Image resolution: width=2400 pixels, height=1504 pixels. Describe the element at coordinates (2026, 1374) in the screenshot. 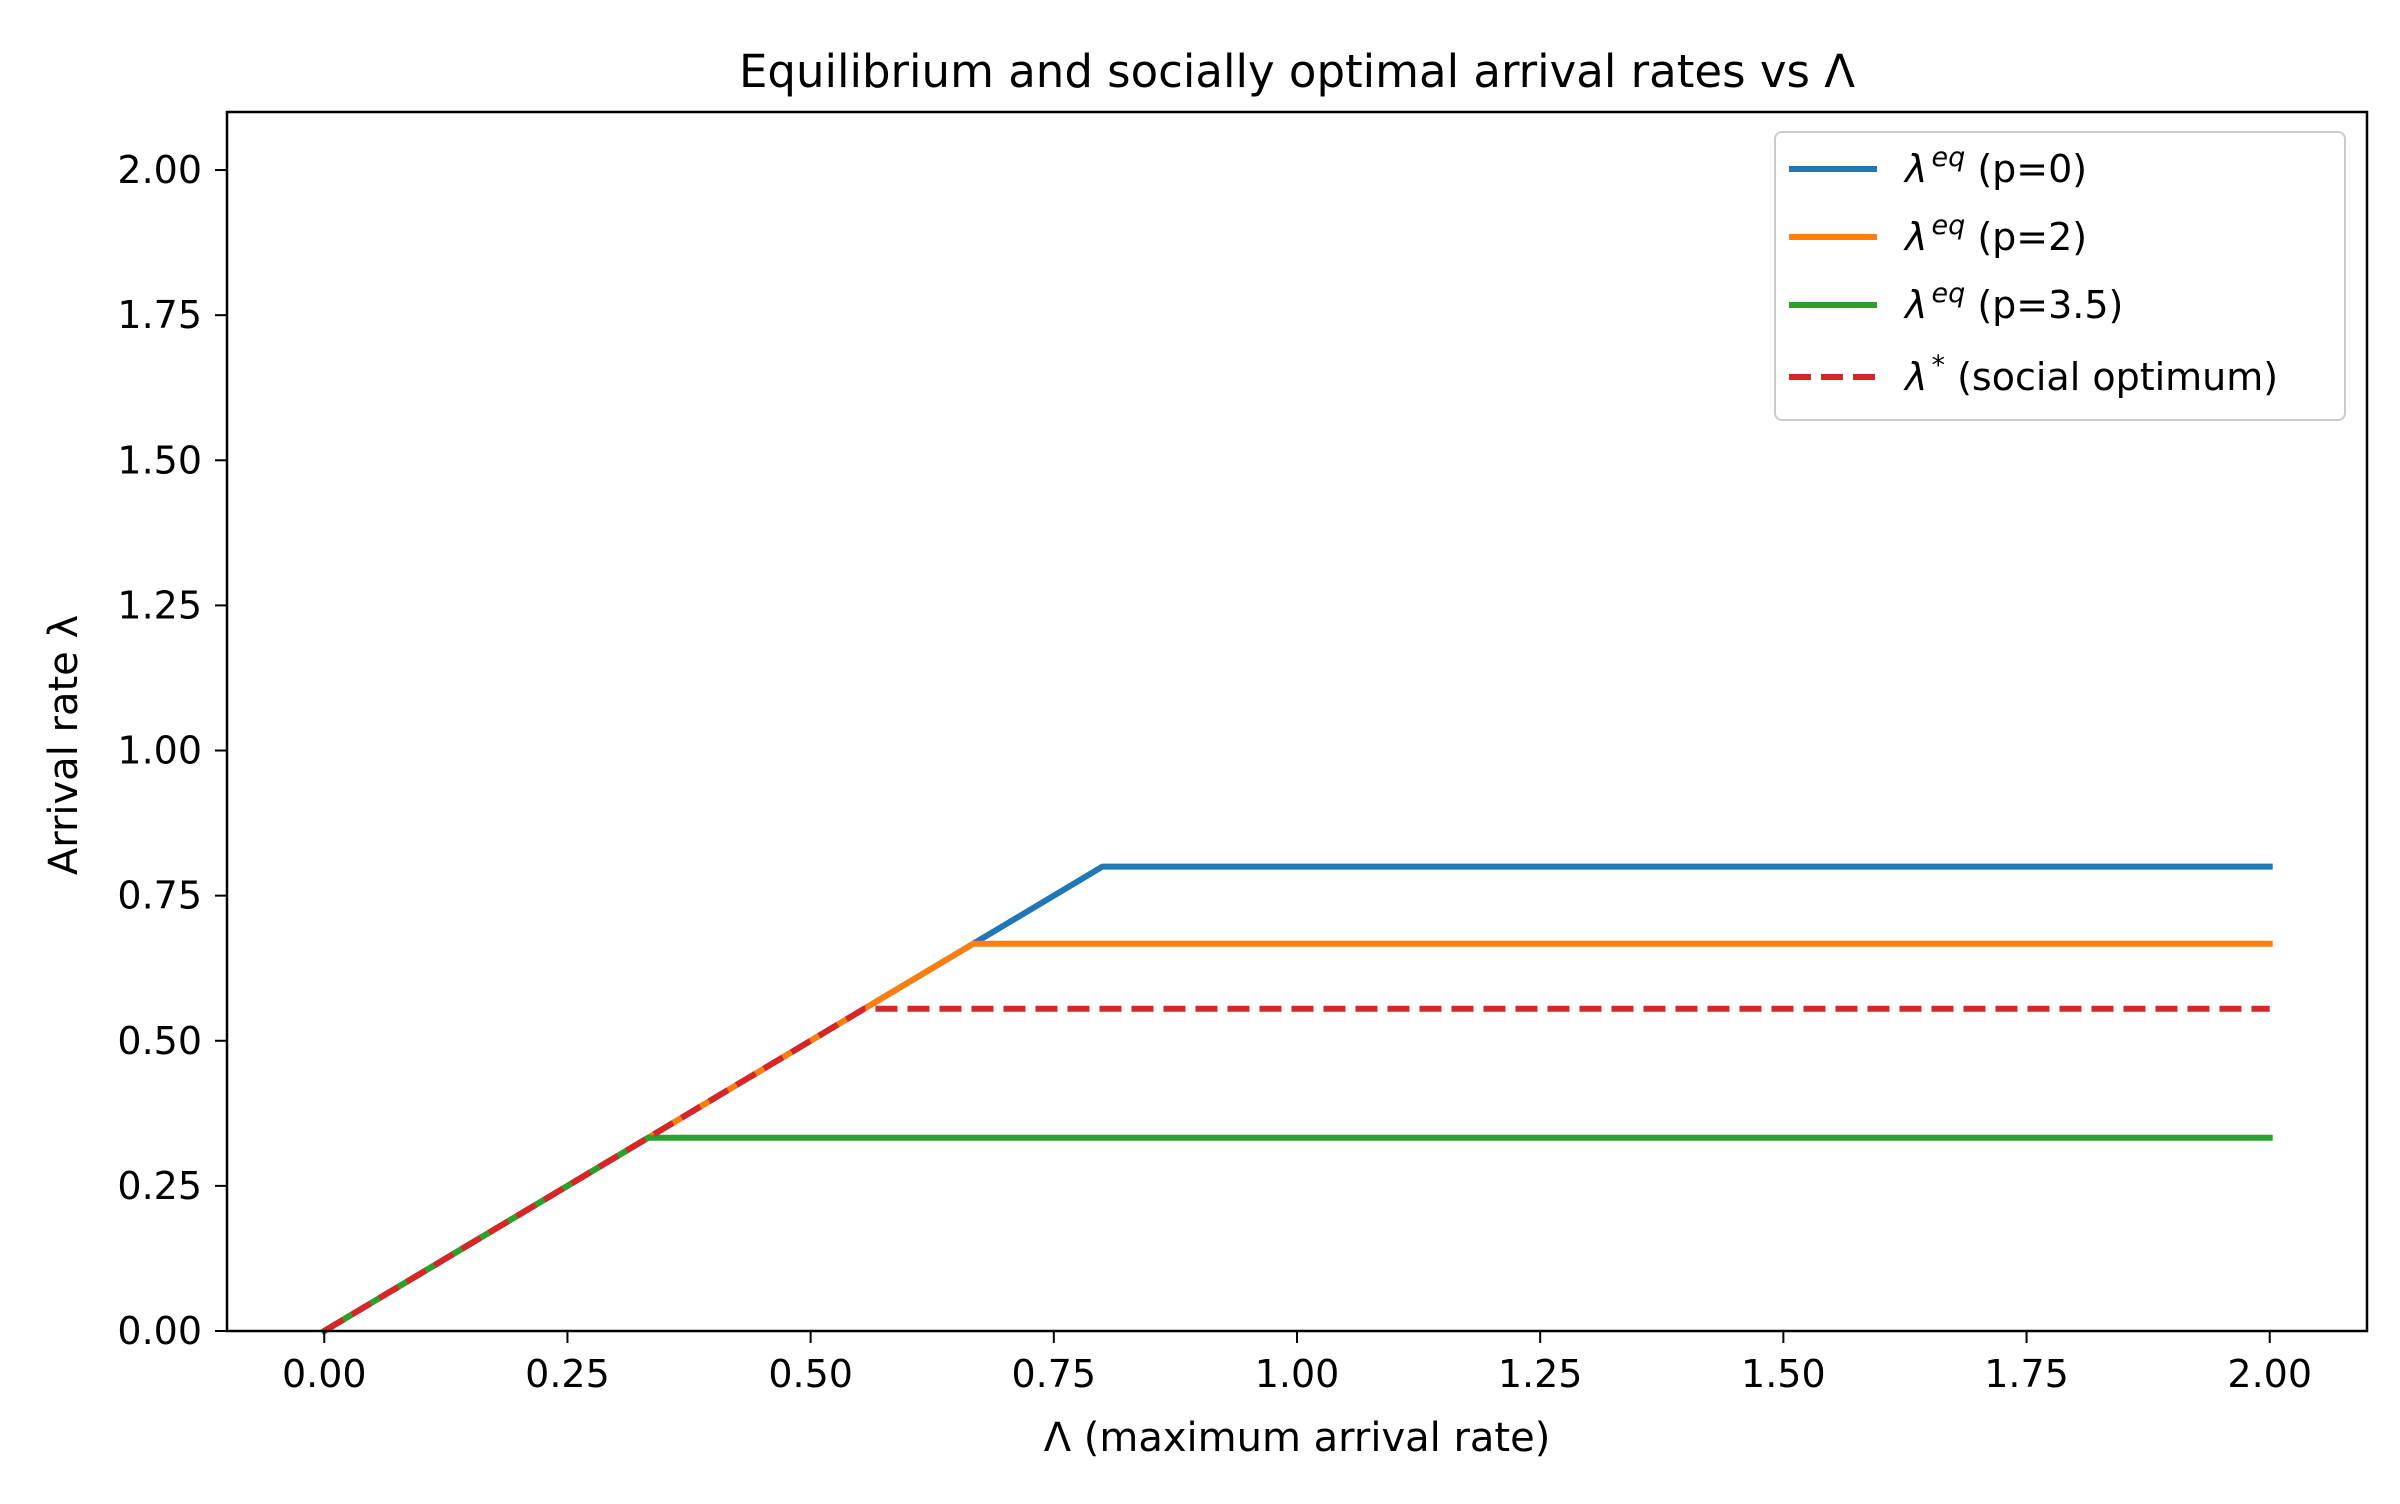

I see `x-tick-label: 1.75` at that location.